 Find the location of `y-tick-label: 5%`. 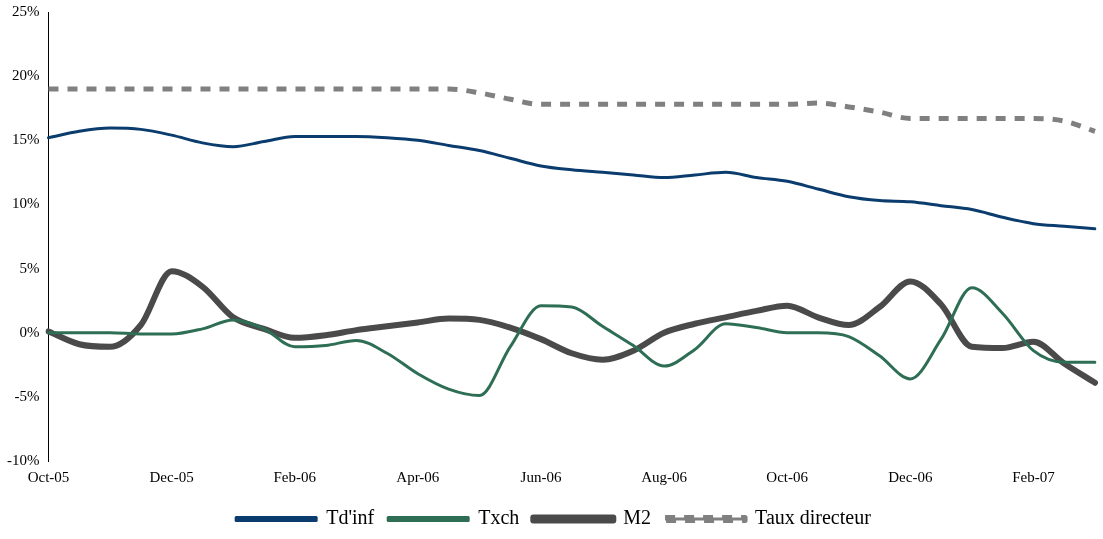

y-tick-label: 5% is located at coordinates (29, 267).